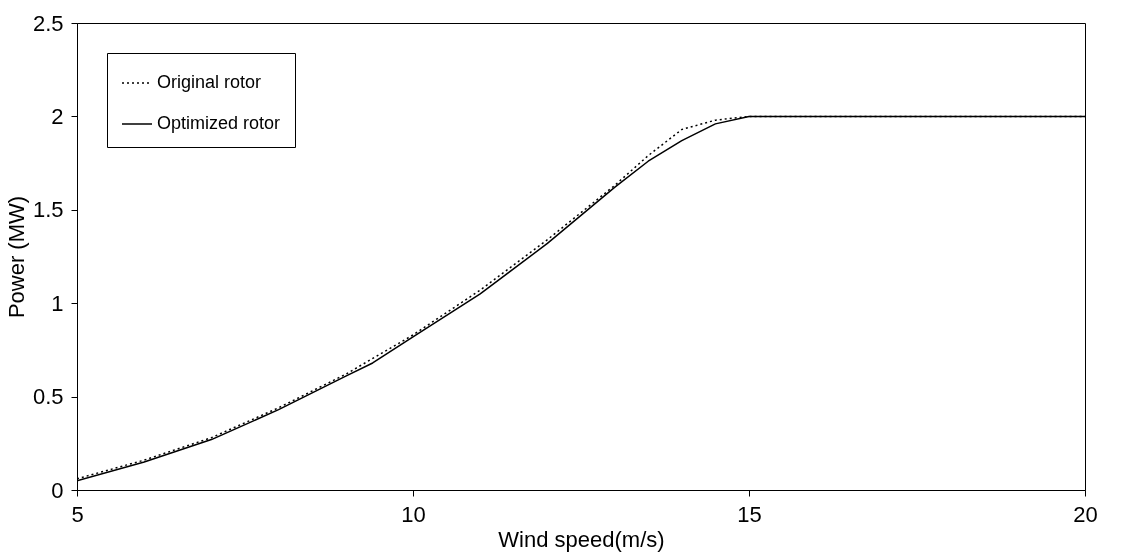 The height and width of the screenshot is (560, 1133). I want to click on x-axis-title: Wind speed(m/s), so click(581, 539).